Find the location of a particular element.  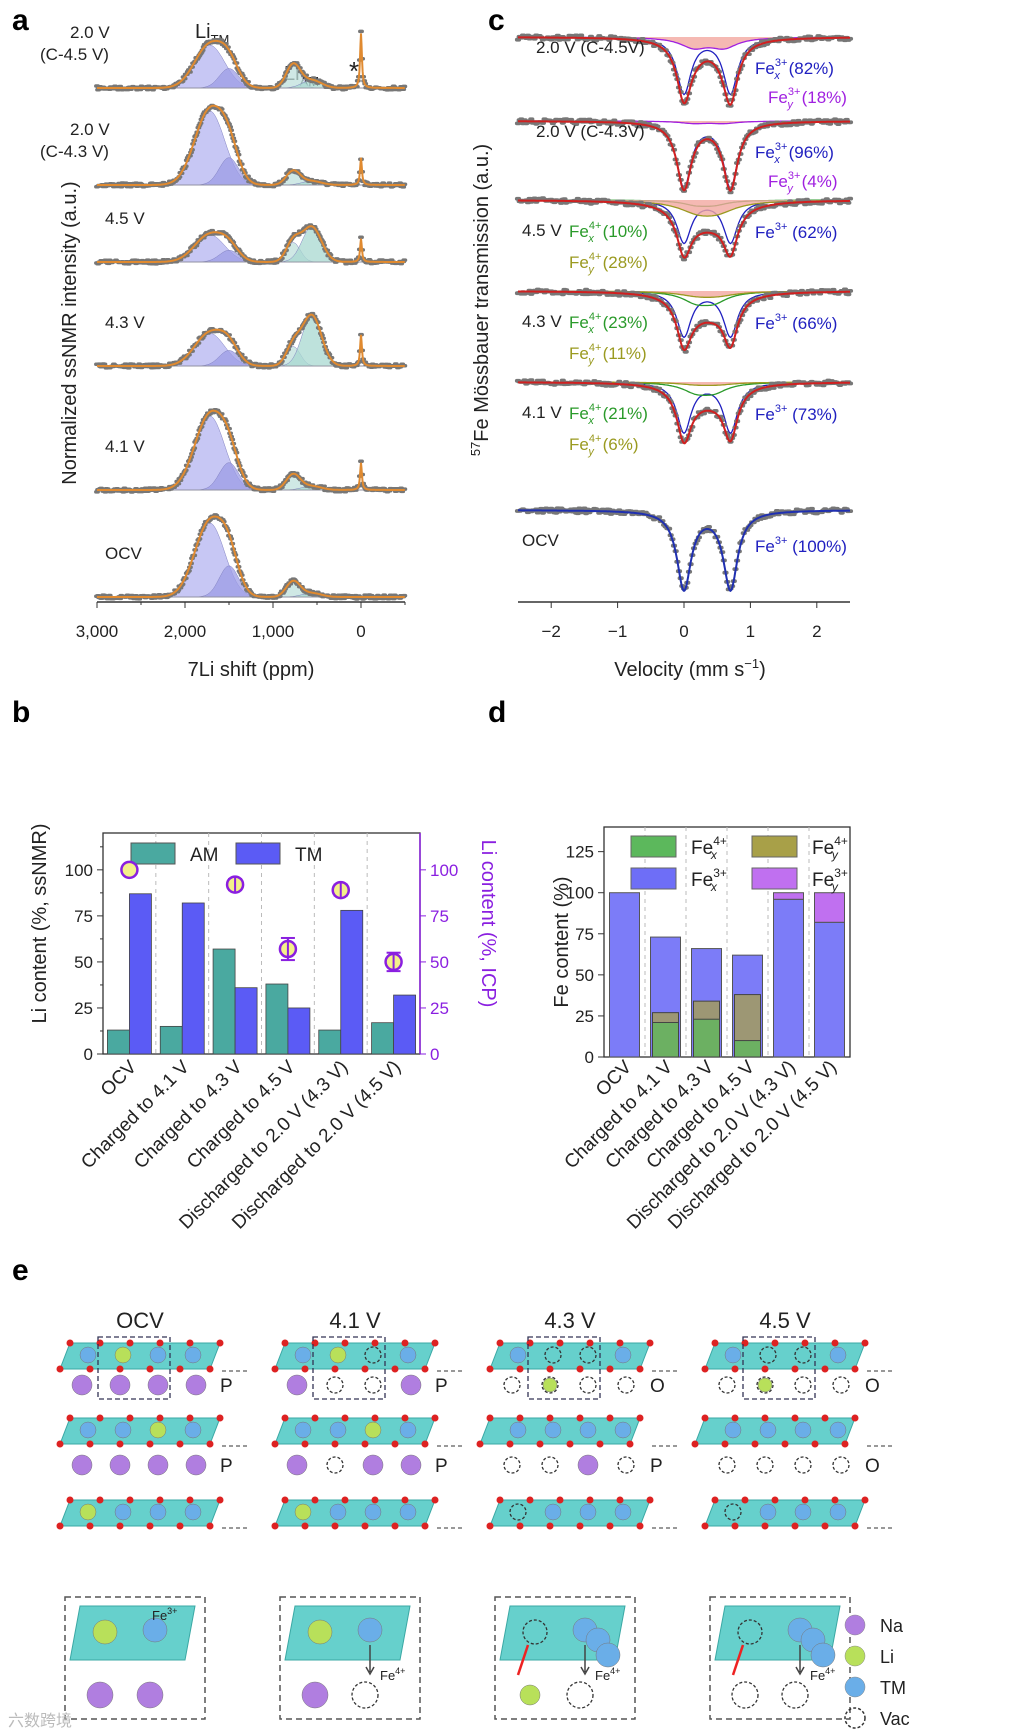

nmr-spectrum: OCV is located at coordinates (251, 557).